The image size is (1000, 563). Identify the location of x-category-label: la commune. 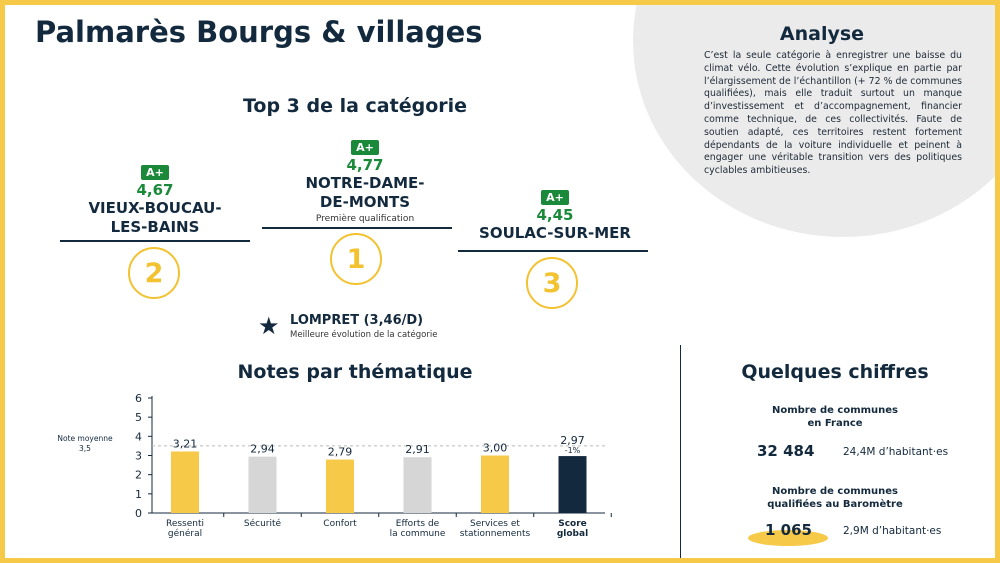
(418, 534).